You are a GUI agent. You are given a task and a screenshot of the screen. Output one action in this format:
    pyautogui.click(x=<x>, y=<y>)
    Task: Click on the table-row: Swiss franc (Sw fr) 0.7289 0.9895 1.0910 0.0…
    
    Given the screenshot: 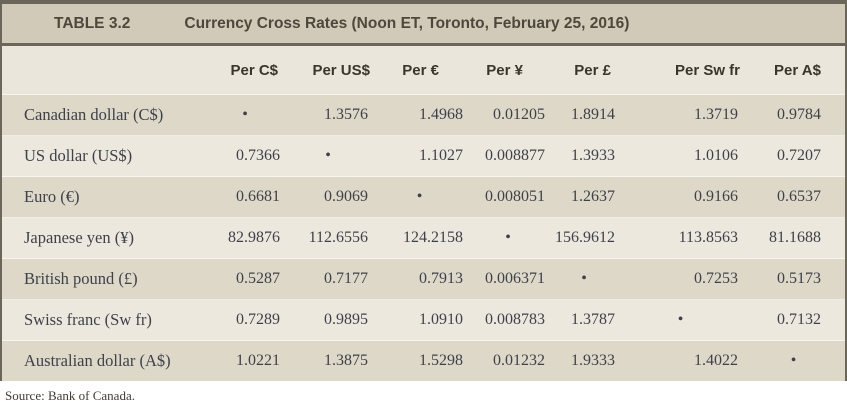 What is the action you would take?
    pyautogui.click(x=423, y=320)
    